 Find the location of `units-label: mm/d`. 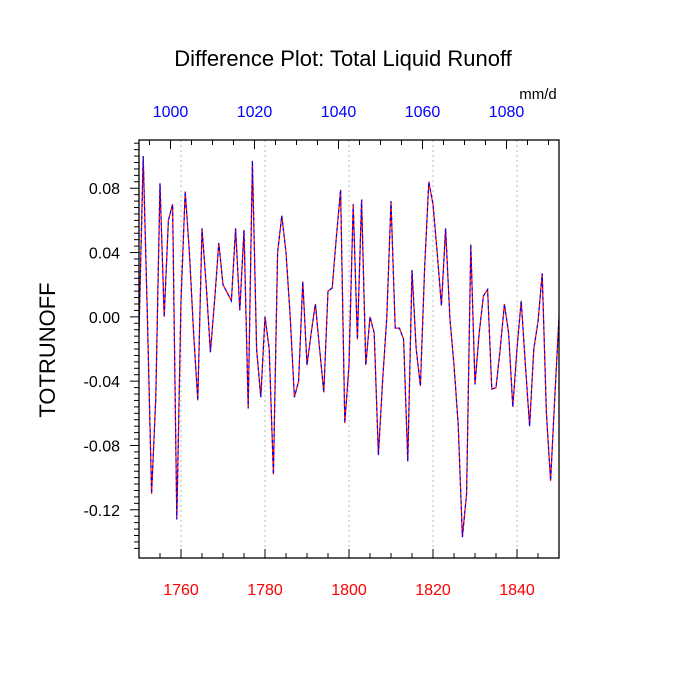

units-label: mm/d is located at coordinates (538, 94).